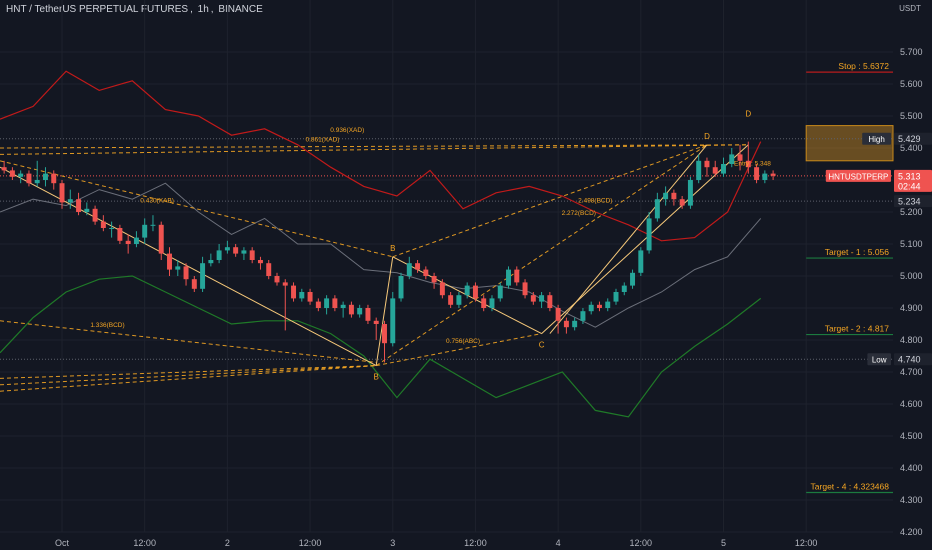 The height and width of the screenshot is (550, 932). Describe the element at coordinates (911, 500) in the screenshot. I see `y-tick-label: 4.300` at that location.